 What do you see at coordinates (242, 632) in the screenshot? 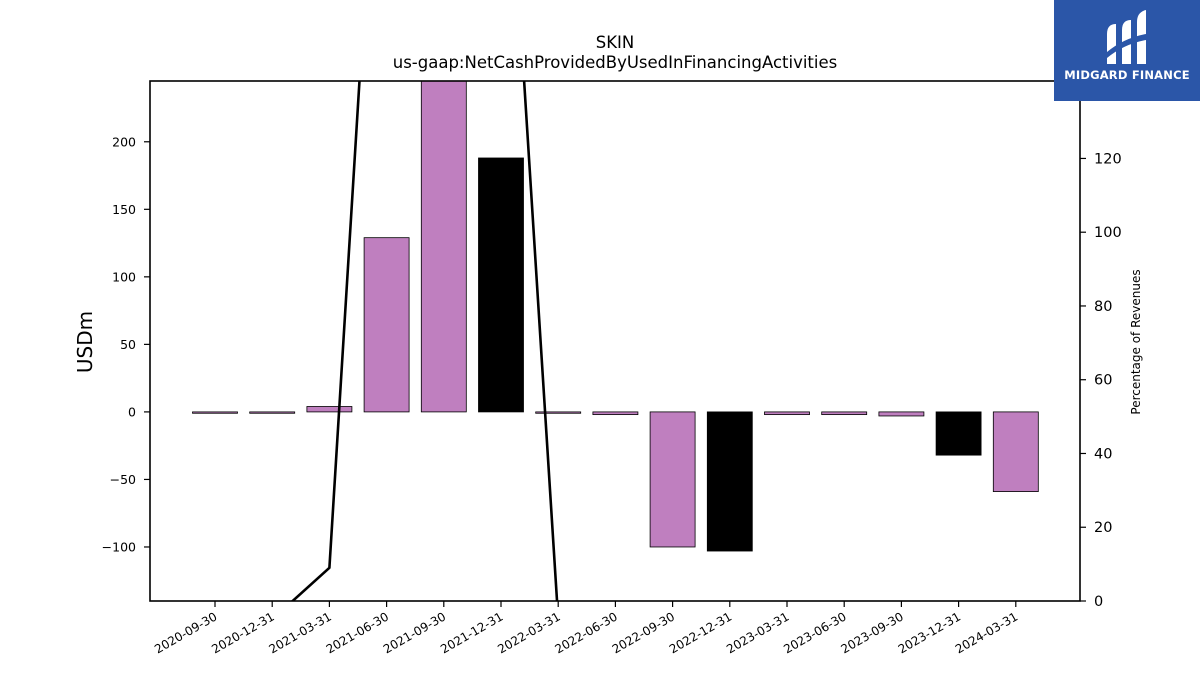
I see `x-tick-label: 2020-12-31` at bounding box center [242, 632].